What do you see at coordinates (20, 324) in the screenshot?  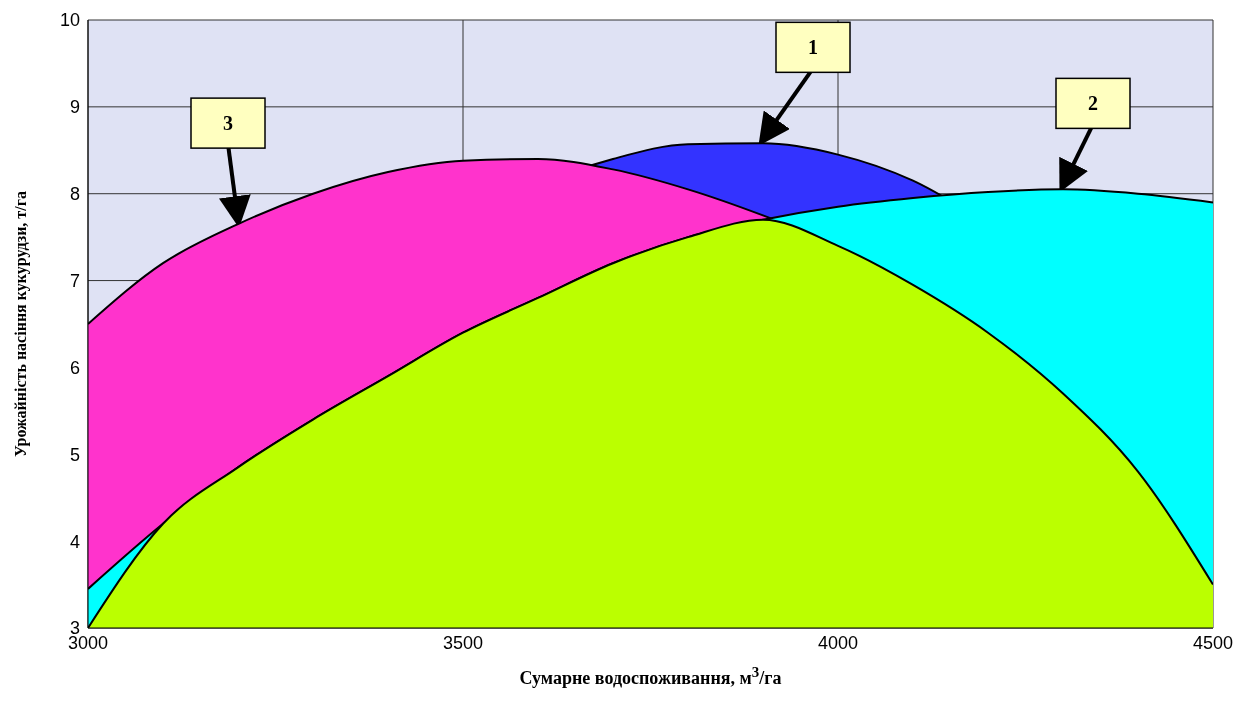 I see `y-axis-title: Урожайність насіння кукурудзи, т/га` at bounding box center [20, 324].